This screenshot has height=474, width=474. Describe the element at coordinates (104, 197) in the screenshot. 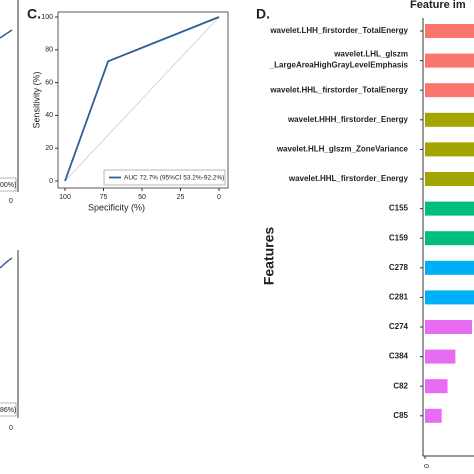

I see `x-tick-label: 75` at that location.